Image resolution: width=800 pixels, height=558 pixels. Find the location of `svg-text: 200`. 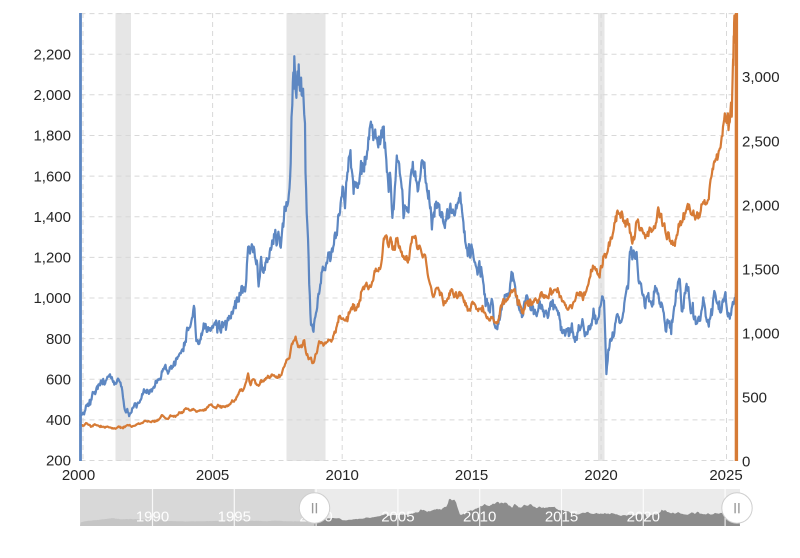

svg-text: 200 is located at coordinates (58, 461).